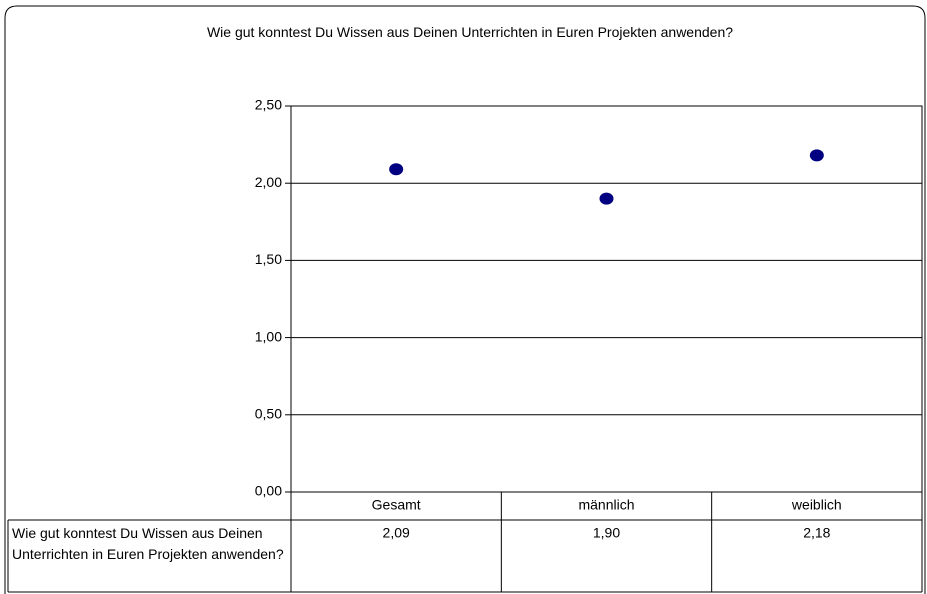  What do you see at coordinates (268, 259) in the screenshot?
I see `y-tick-label: 1,50` at bounding box center [268, 259].